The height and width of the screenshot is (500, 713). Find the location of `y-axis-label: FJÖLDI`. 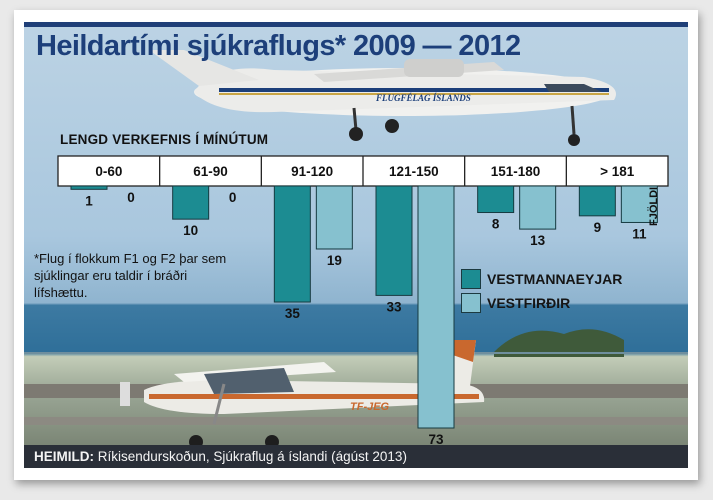

y-axis-label: FJÖLDI is located at coordinates (654, 206).